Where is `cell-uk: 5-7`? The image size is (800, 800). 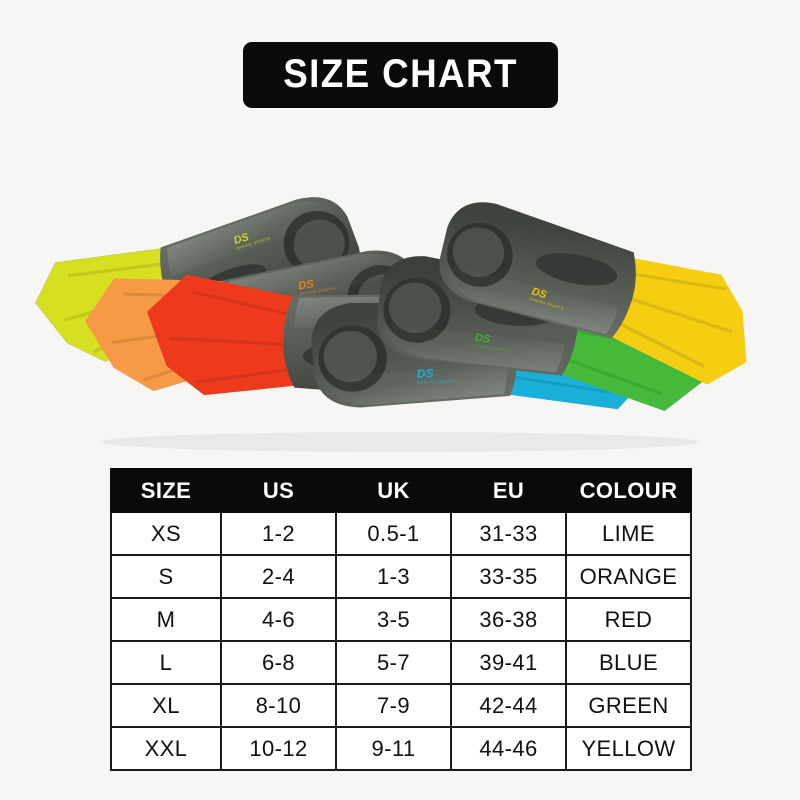
cell-uk: 5-7 is located at coordinates (393, 662).